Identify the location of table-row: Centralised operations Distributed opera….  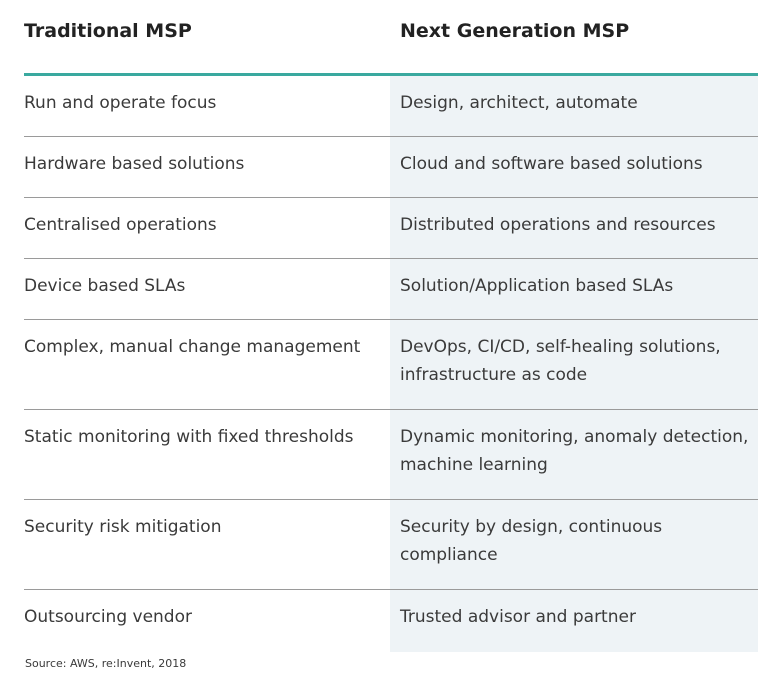
(391, 228).